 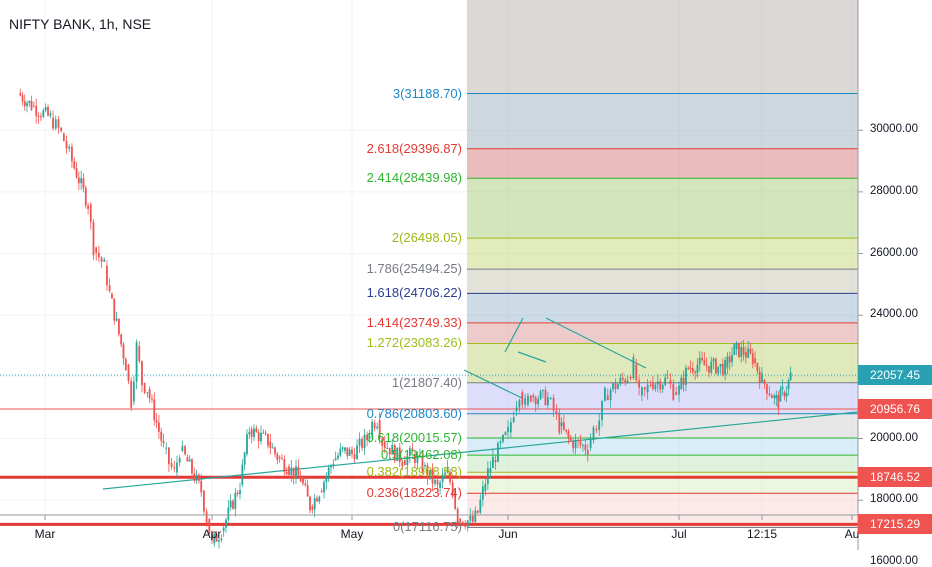 I want to click on fib-label: 3(31188.70), so click(x=427, y=93).